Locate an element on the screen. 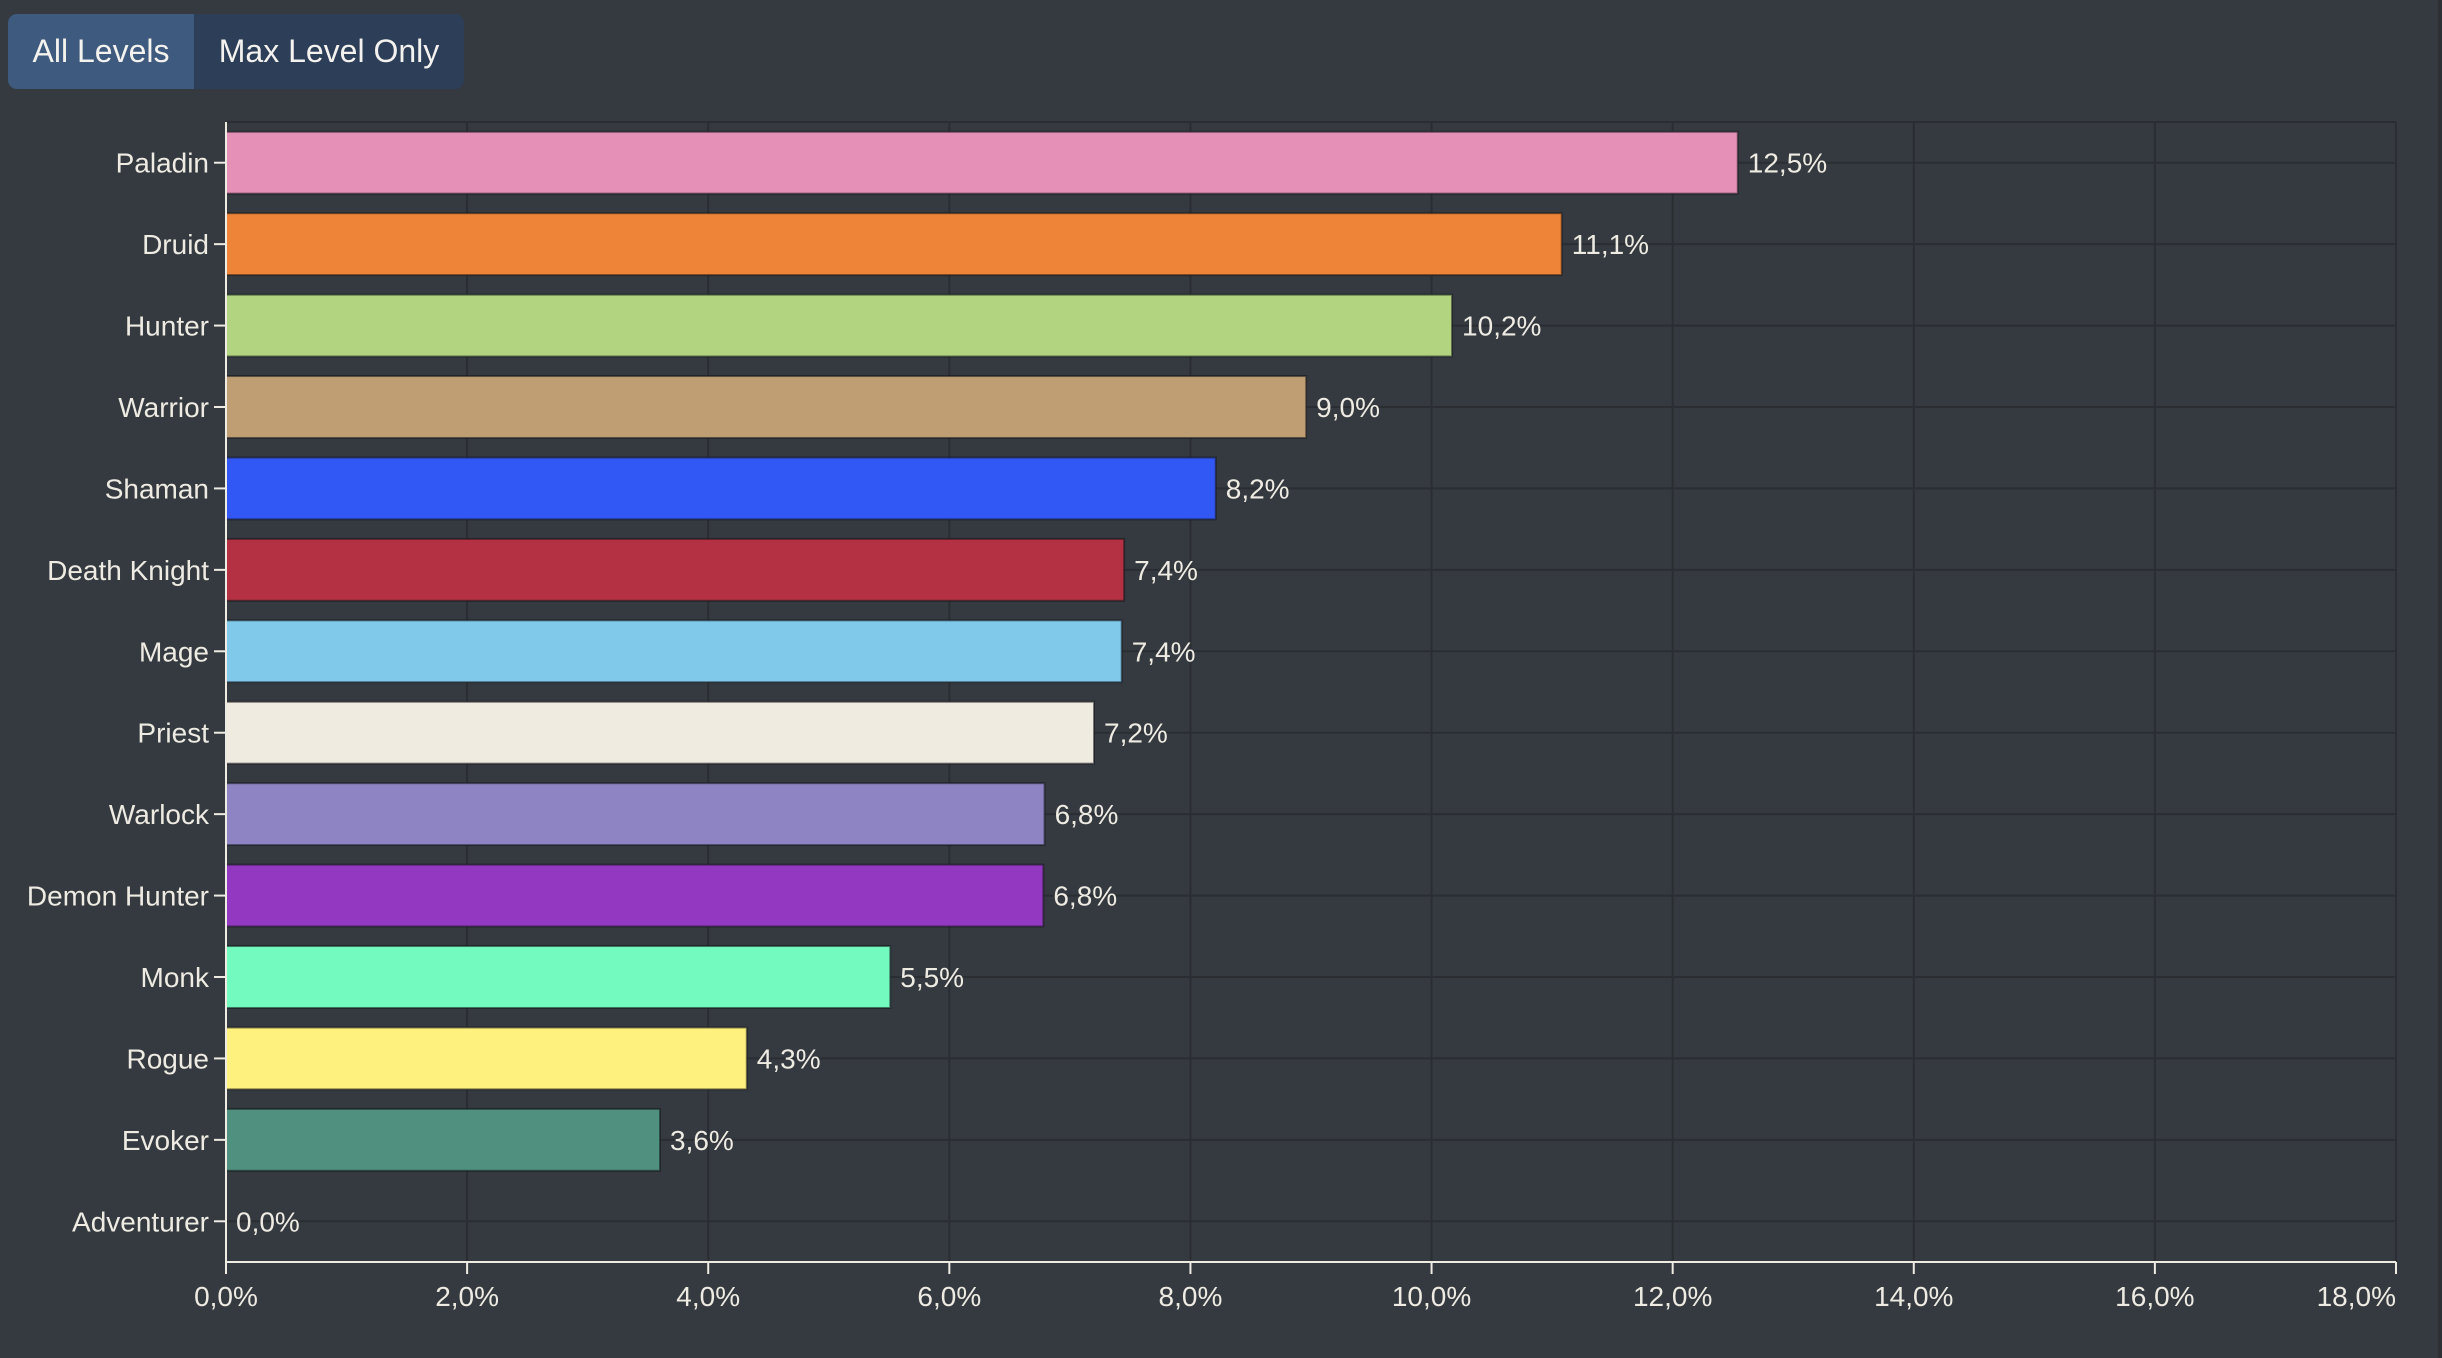  bar-shaman is located at coordinates (721, 488).